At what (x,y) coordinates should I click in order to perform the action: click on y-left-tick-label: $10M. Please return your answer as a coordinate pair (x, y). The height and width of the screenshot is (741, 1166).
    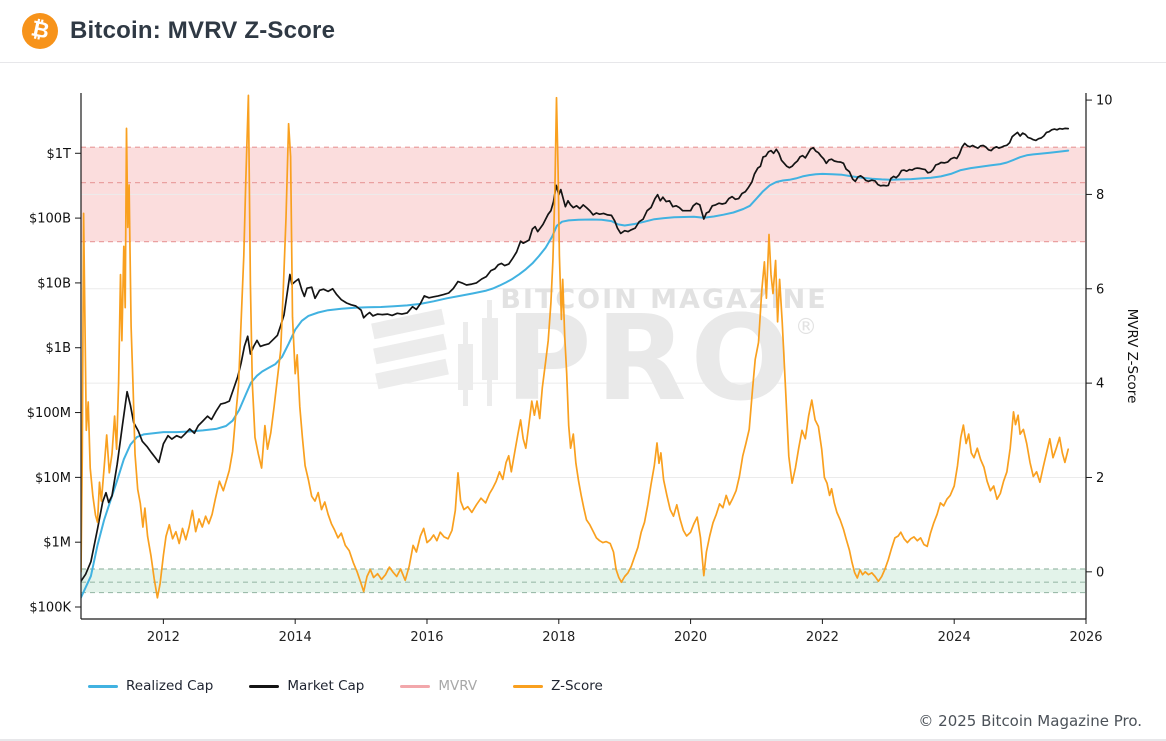
    Looking at the image, I should click on (53, 478).